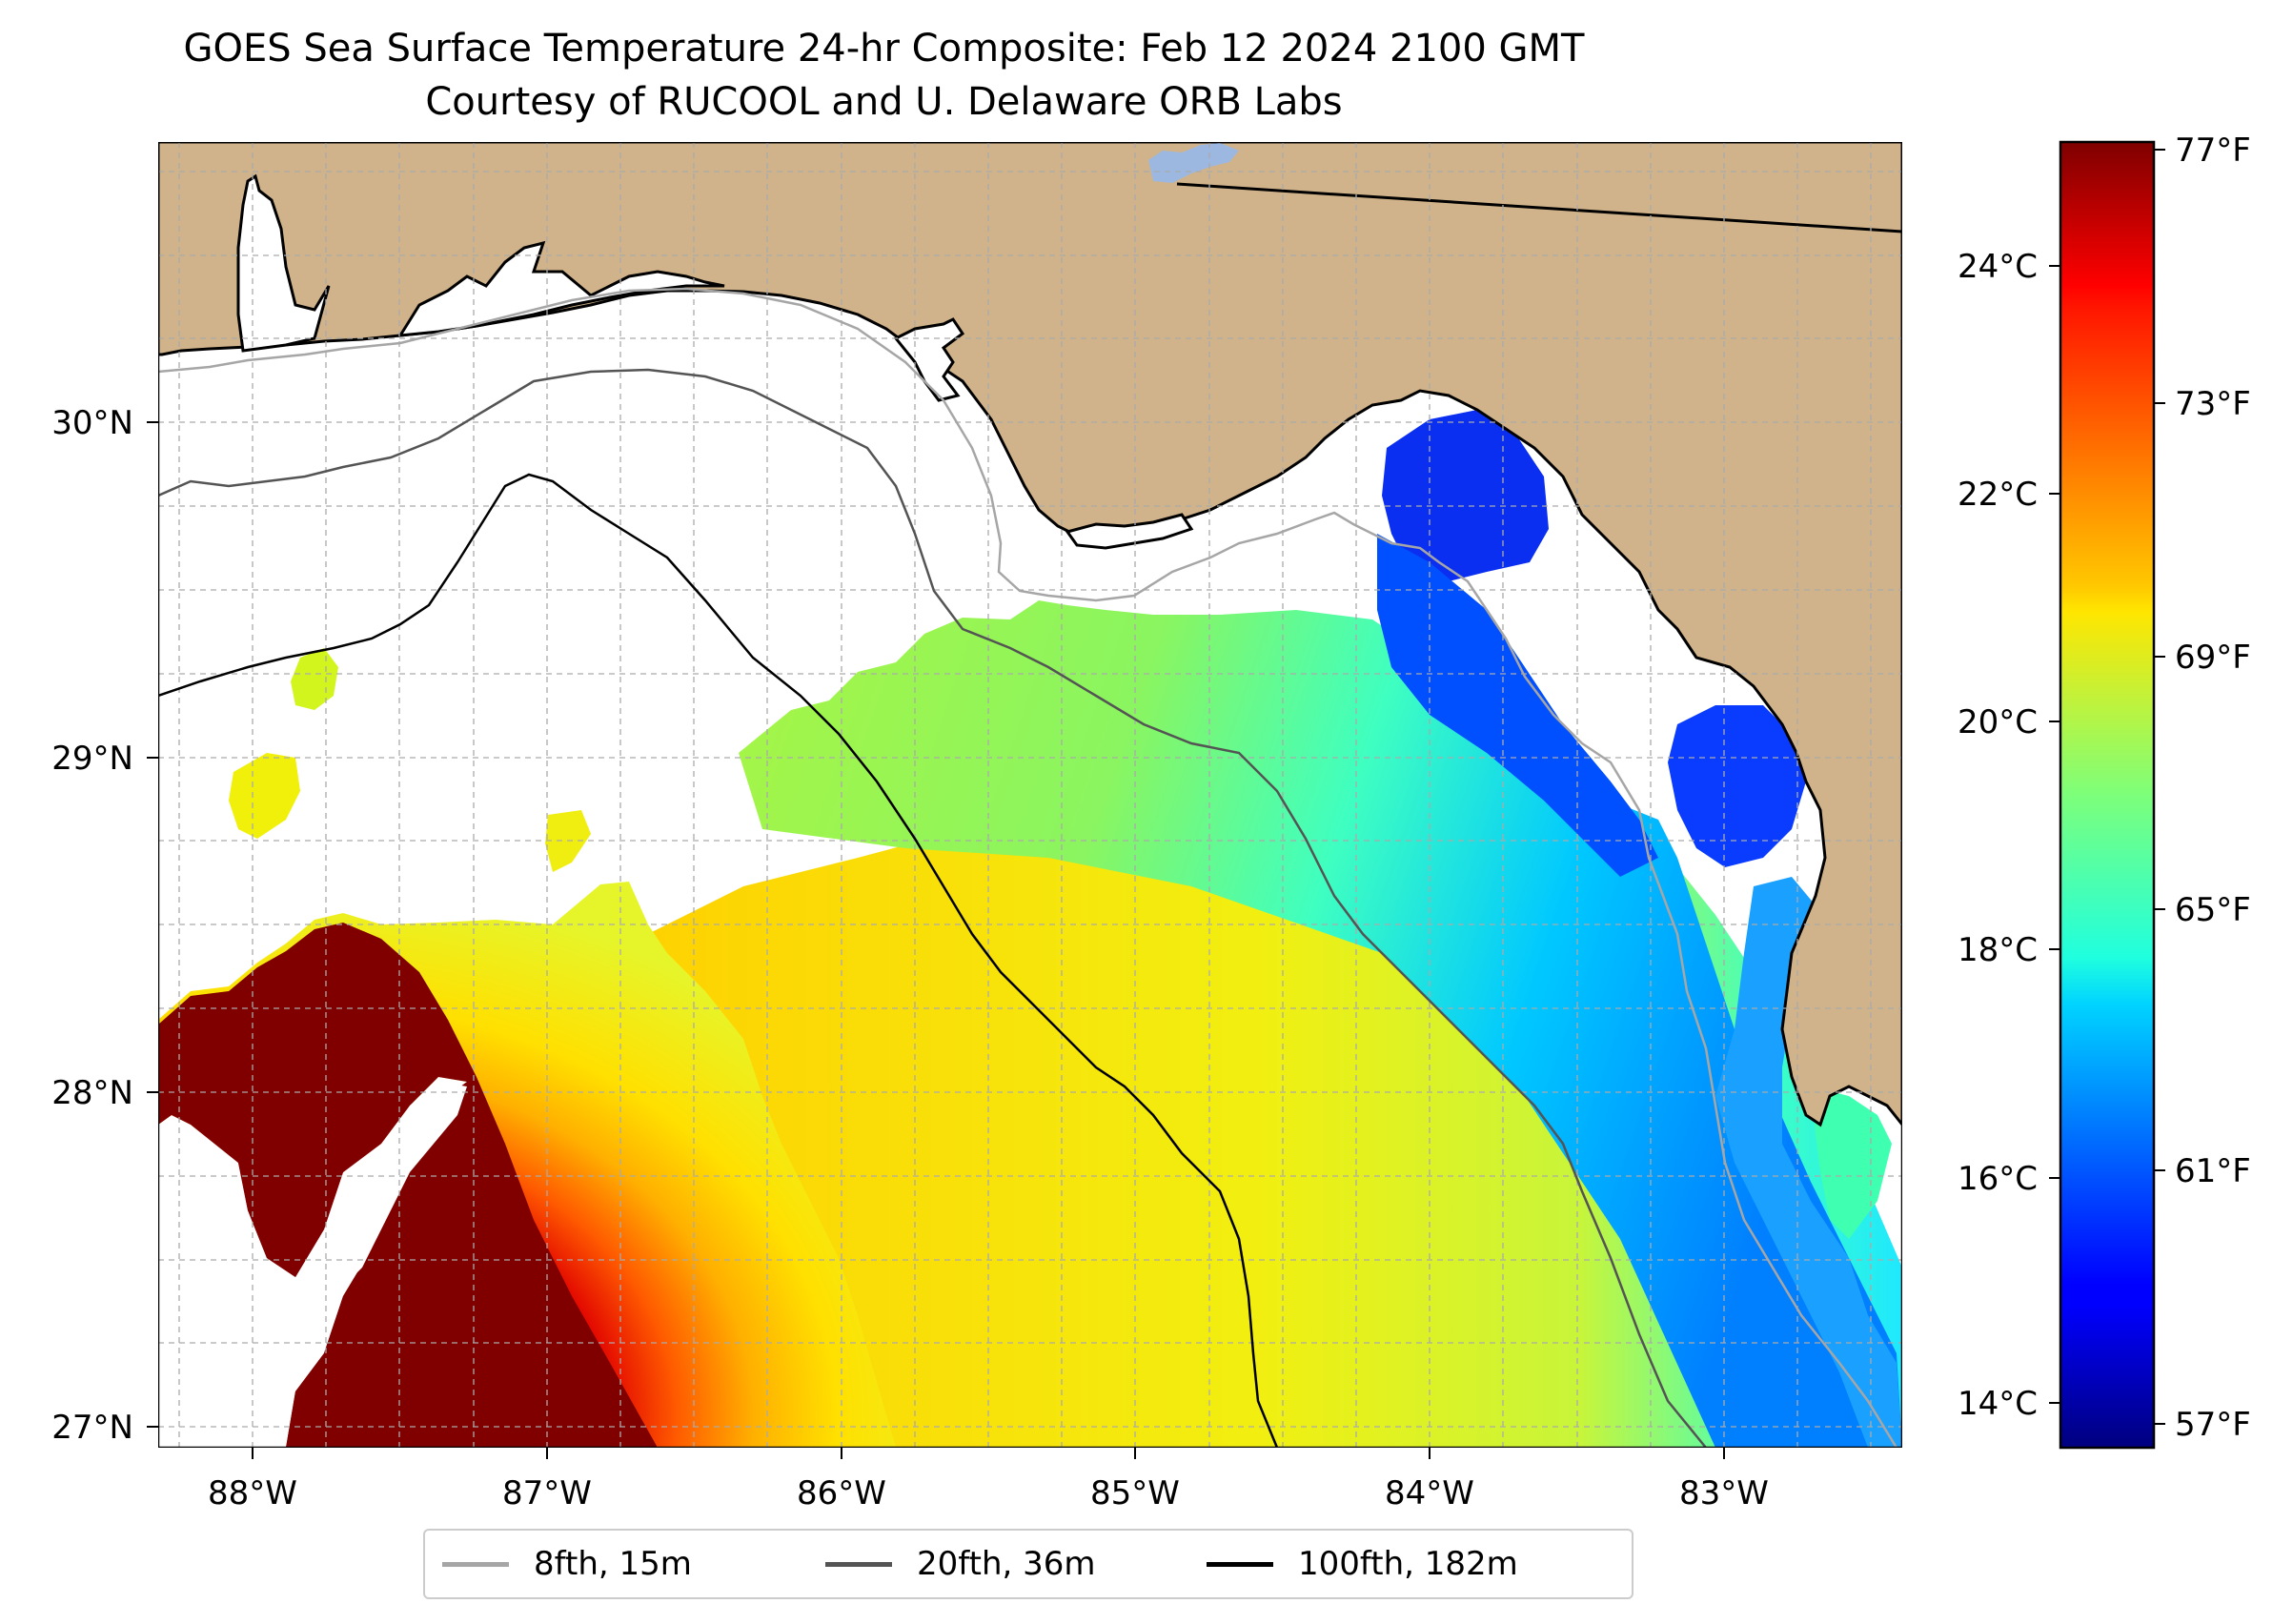 The width and height of the screenshot is (2293, 1624). I want to click on legend-item-8fth: 8fth, 15m, so click(567, 1564).